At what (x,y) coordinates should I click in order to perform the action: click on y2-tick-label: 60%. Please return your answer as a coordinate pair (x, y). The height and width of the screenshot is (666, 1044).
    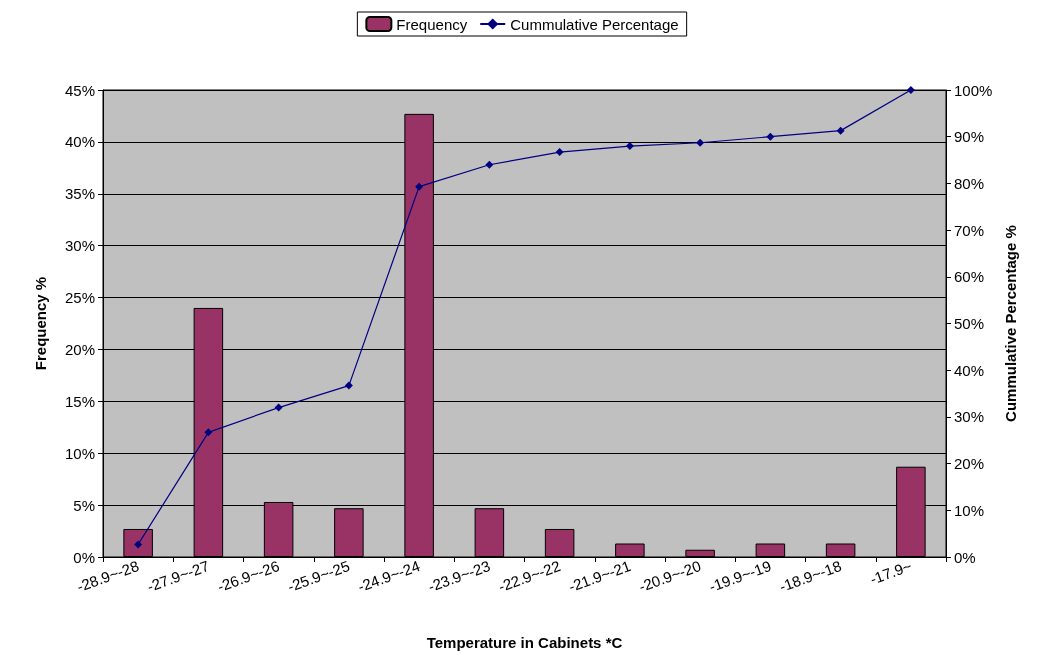
    Looking at the image, I should click on (969, 277).